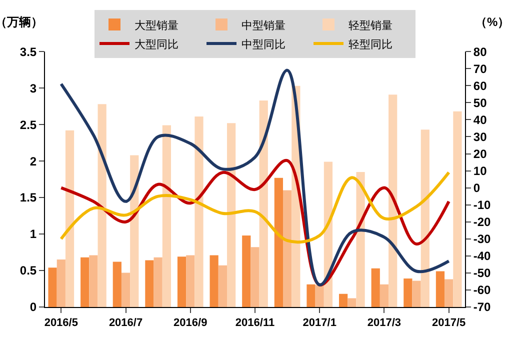 The width and height of the screenshot is (520, 342). What do you see at coordinates (370, 26) in the screenshot?
I see `legend-label: 轻型销量` at bounding box center [370, 26].